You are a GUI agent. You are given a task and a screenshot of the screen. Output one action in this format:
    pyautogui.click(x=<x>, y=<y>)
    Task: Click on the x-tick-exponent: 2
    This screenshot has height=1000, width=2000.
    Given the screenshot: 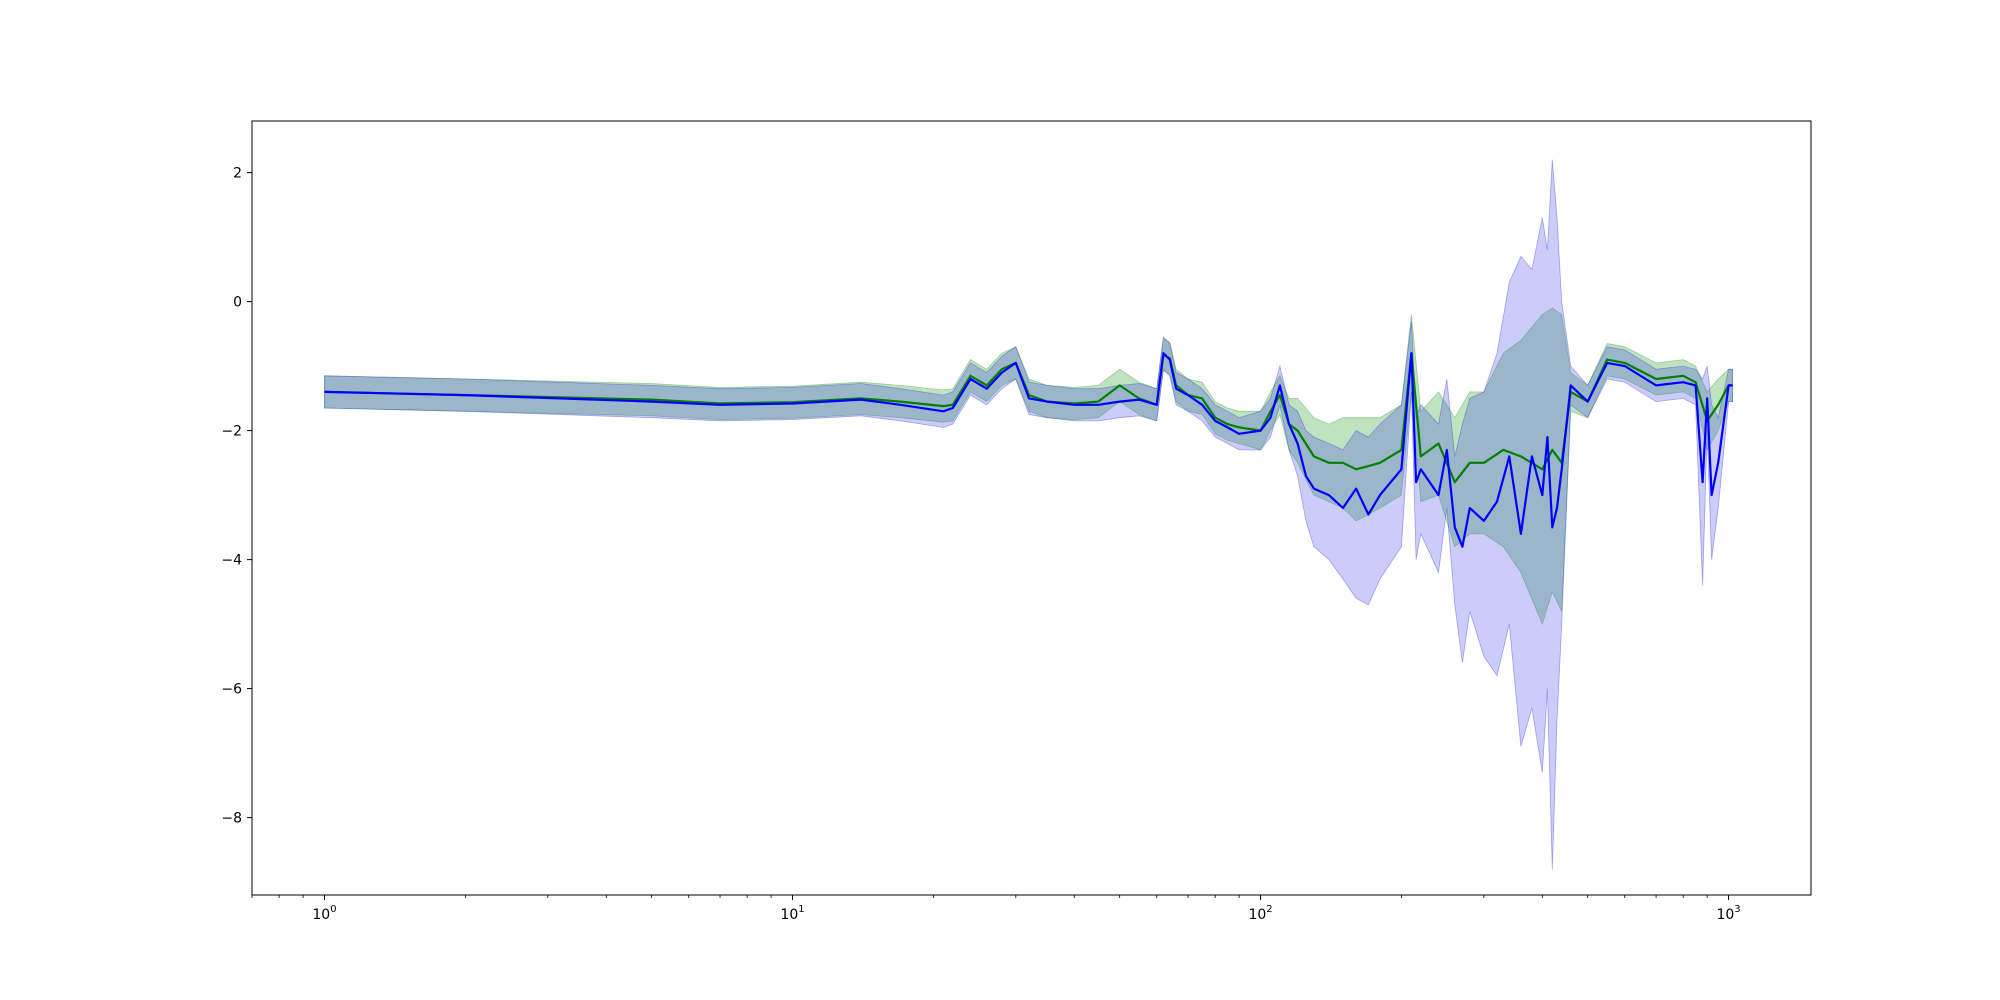 What is the action you would take?
    pyautogui.click(x=1269, y=909)
    